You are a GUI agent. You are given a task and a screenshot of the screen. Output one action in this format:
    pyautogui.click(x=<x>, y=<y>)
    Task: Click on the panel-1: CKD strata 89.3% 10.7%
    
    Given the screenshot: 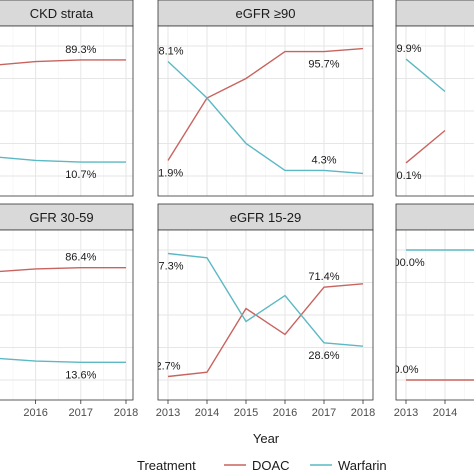 What is the action you would take?
    pyautogui.click(x=67, y=98)
    